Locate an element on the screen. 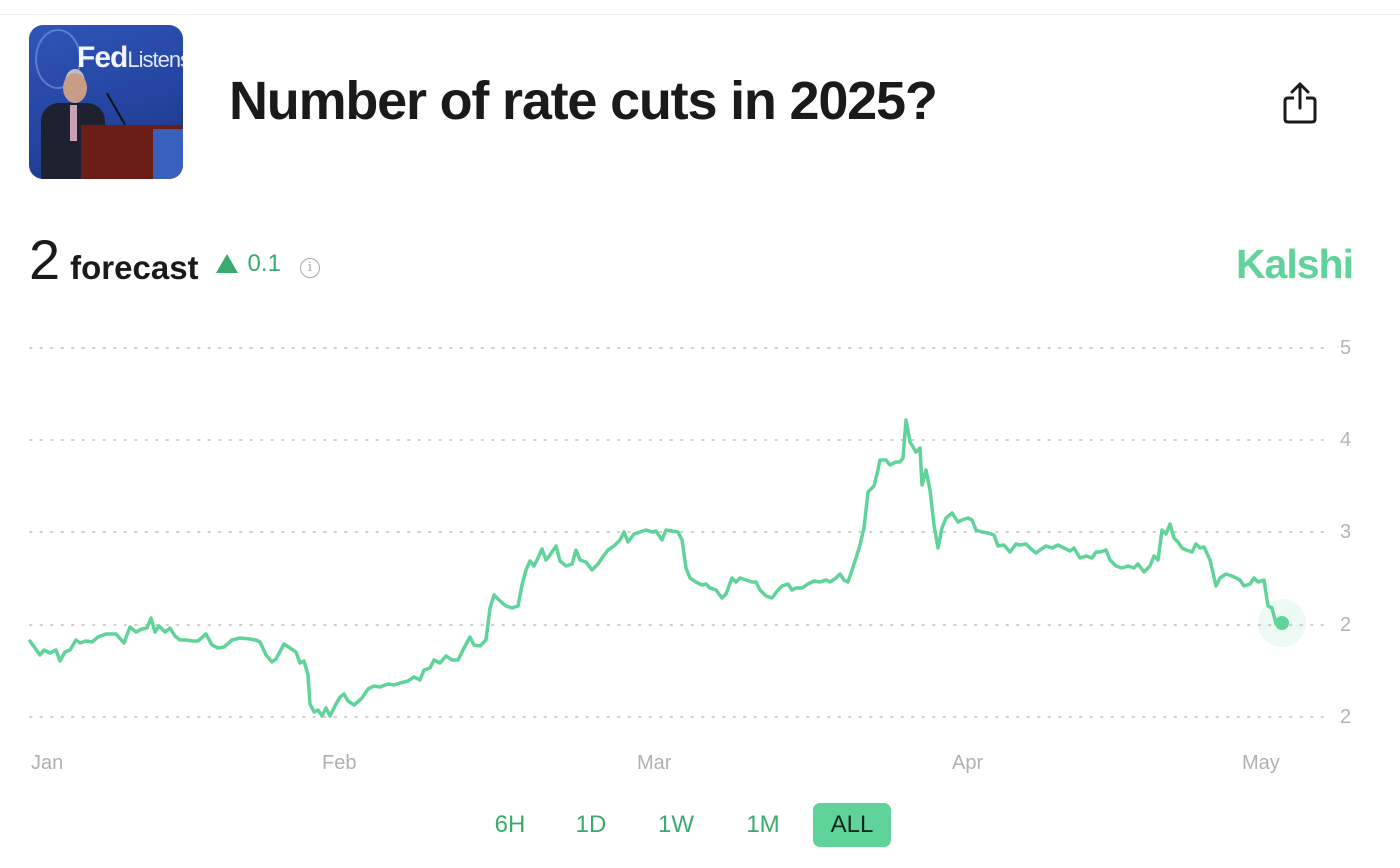  range-1m-button: 1M is located at coordinates (763, 824).